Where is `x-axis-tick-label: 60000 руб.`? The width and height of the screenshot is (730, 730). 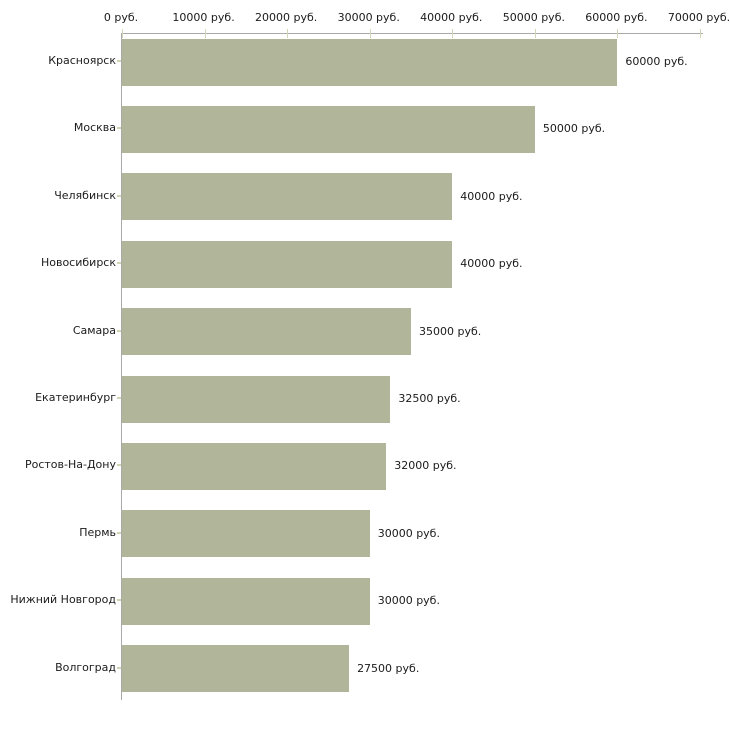
x-axis-tick-label: 60000 руб. is located at coordinates (616, 17).